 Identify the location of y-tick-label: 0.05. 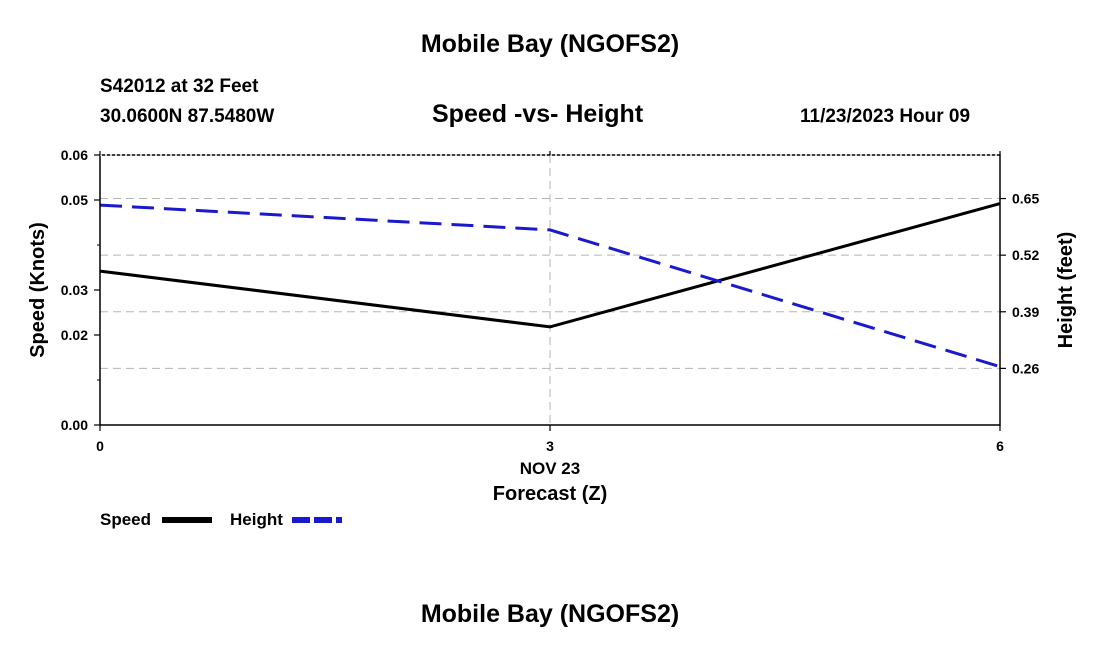
(74, 200).